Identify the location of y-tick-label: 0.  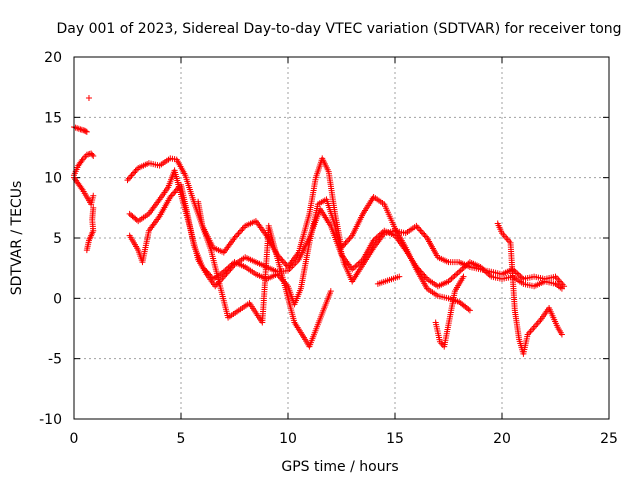
(57, 299).